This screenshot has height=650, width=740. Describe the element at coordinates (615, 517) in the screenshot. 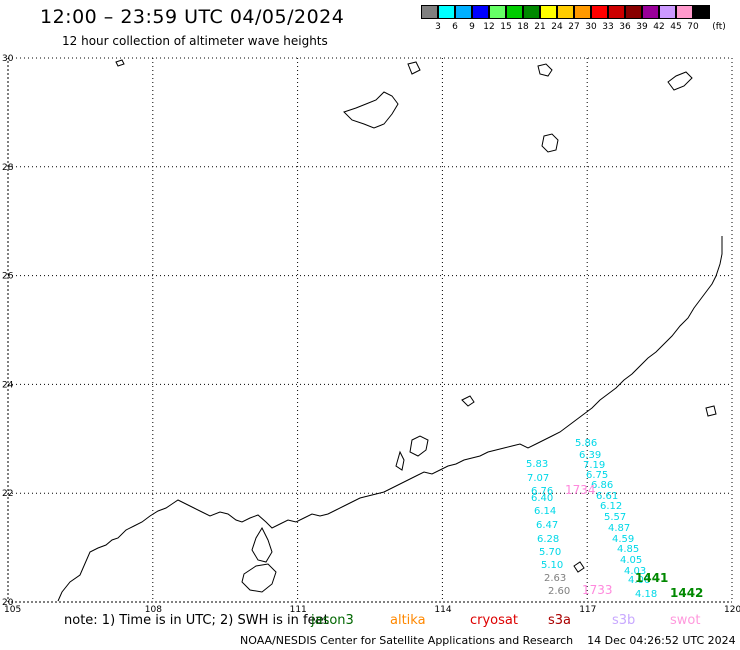

I see `wave-height-label: 5.57` at that location.